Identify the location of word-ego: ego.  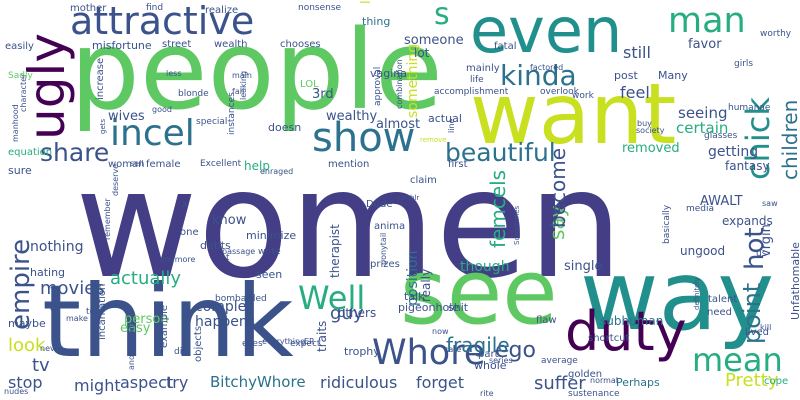
(515, 350).